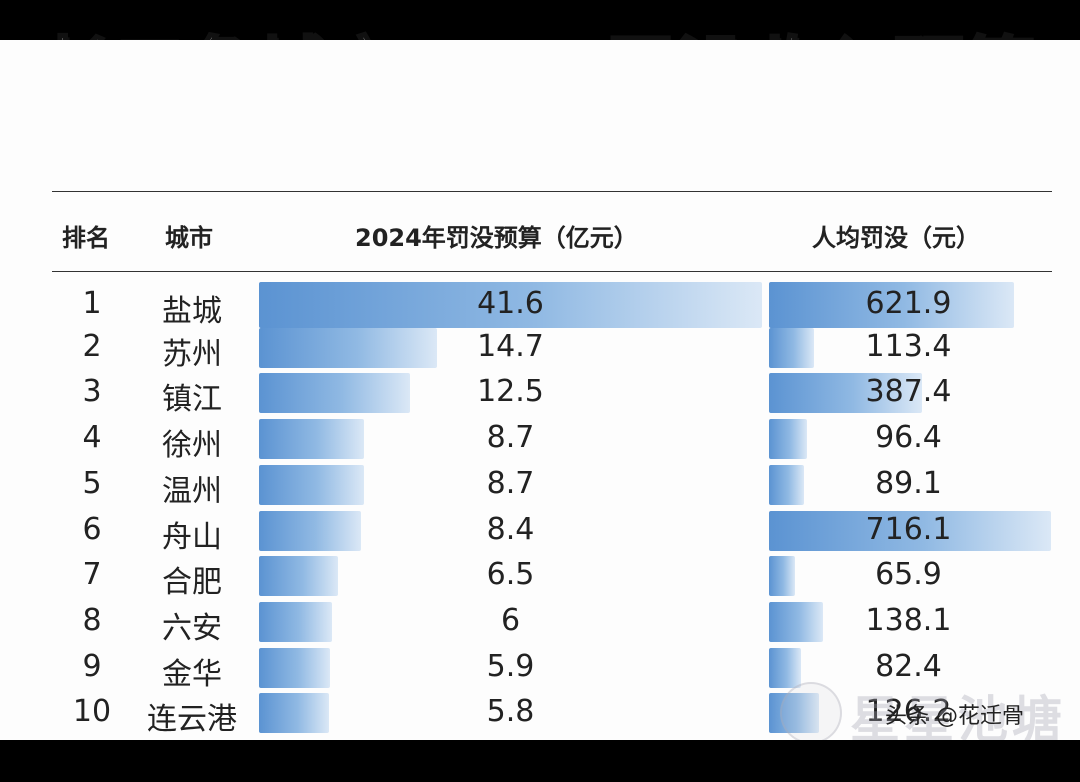 The height and width of the screenshot is (782, 1080). I want to click on per-capita-value: 65.9, so click(908, 575).